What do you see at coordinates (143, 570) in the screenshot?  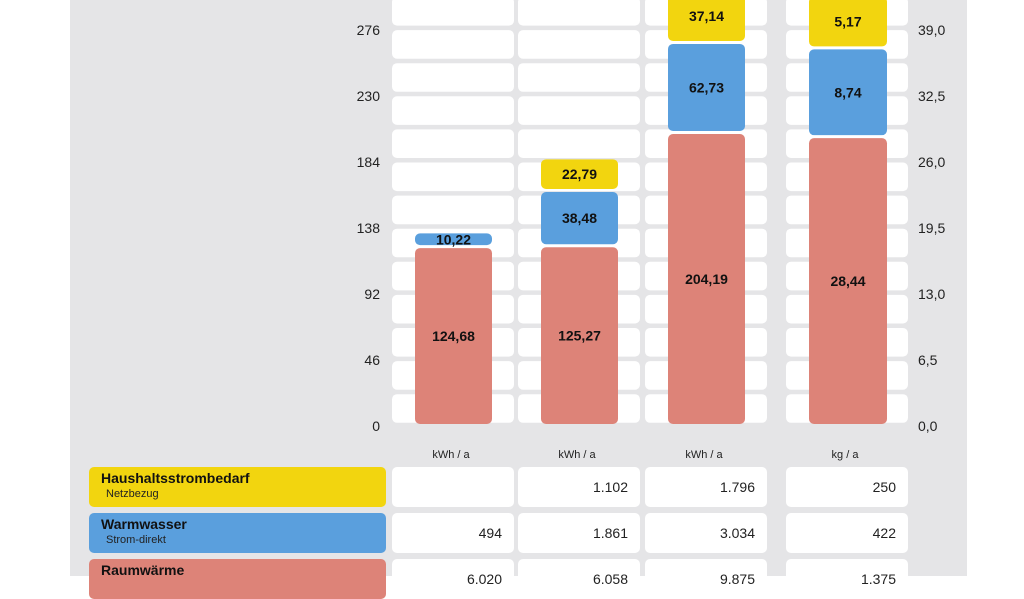 I see `legend-name: Raumwärme` at bounding box center [143, 570].